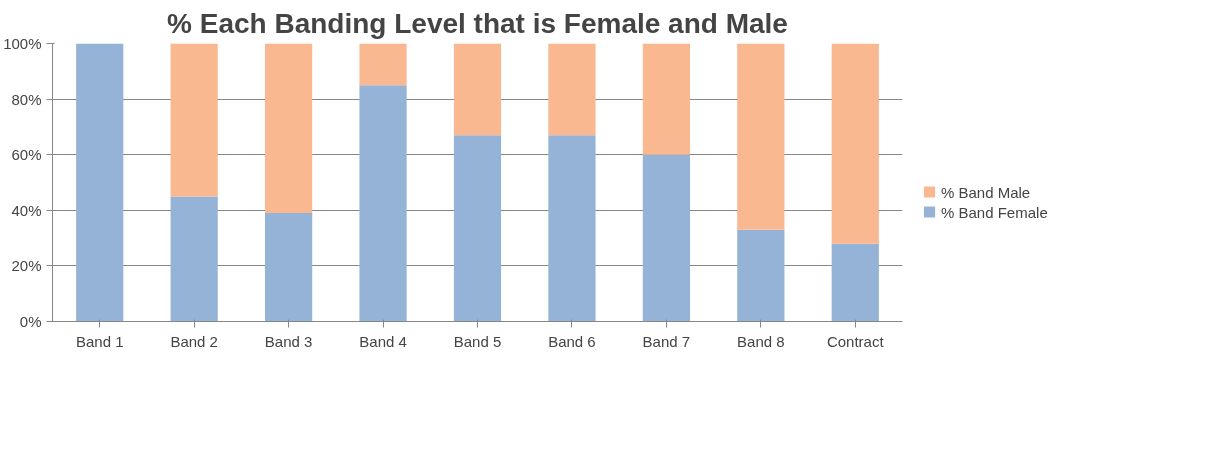 The width and height of the screenshot is (1219, 472). I want to click on chart-title: % Each Banding Level that is Female and Male, so click(477, 23).